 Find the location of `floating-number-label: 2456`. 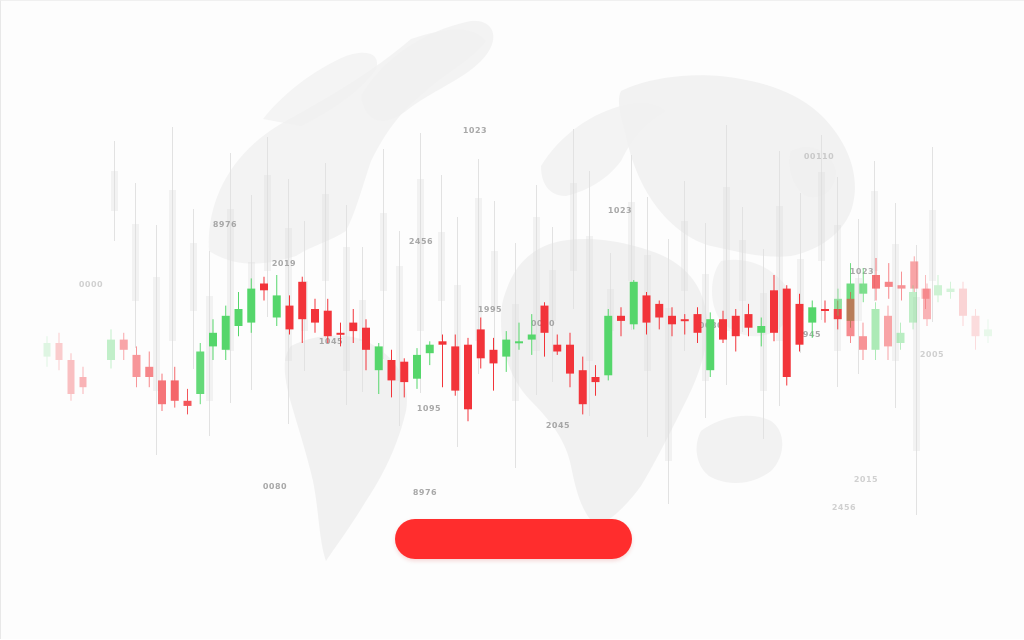

floating-number-label: 2456 is located at coordinates (421, 241).